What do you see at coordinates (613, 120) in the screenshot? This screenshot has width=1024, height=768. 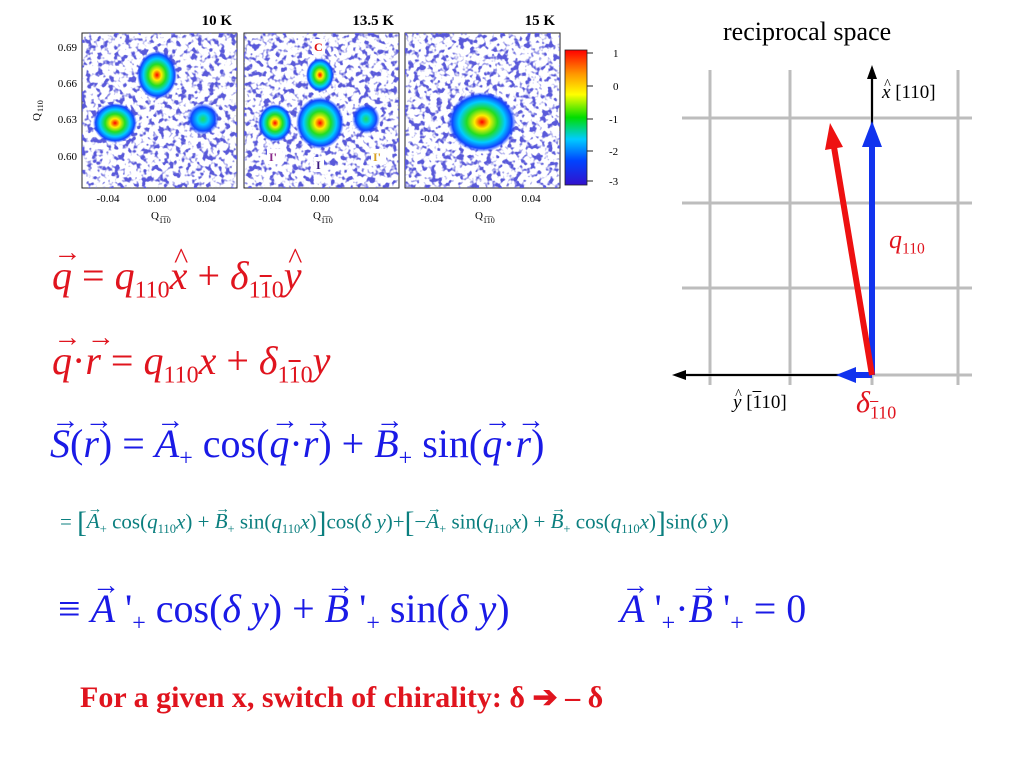 I see `colorbar-tick: -1` at bounding box center [613, 120].